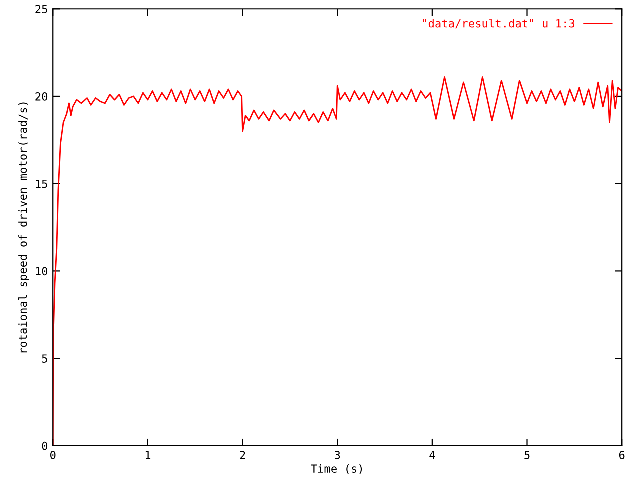 The width and height of the screenshot is (640, 480). What do you see at coordinates (499, 24) in the screenshot?
I see `legend-label: "data/result.dat" u 1:3` at bounding box center [499, 24].